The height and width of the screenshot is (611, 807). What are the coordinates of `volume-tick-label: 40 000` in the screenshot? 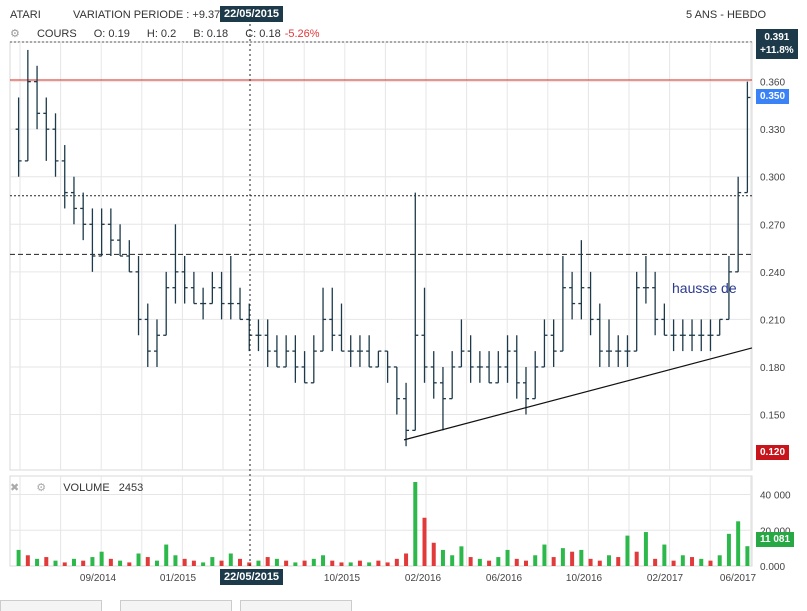 It's located at (775, 496).